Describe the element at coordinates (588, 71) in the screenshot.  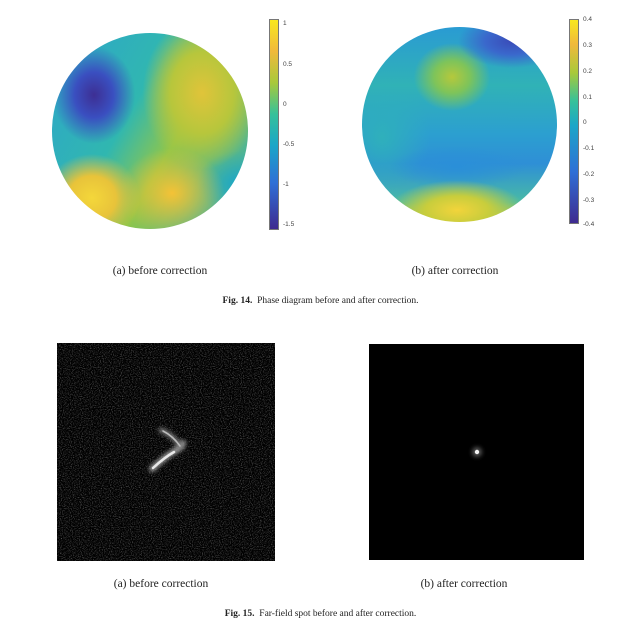
I see `colorbar-tick: 0.2` at that location.